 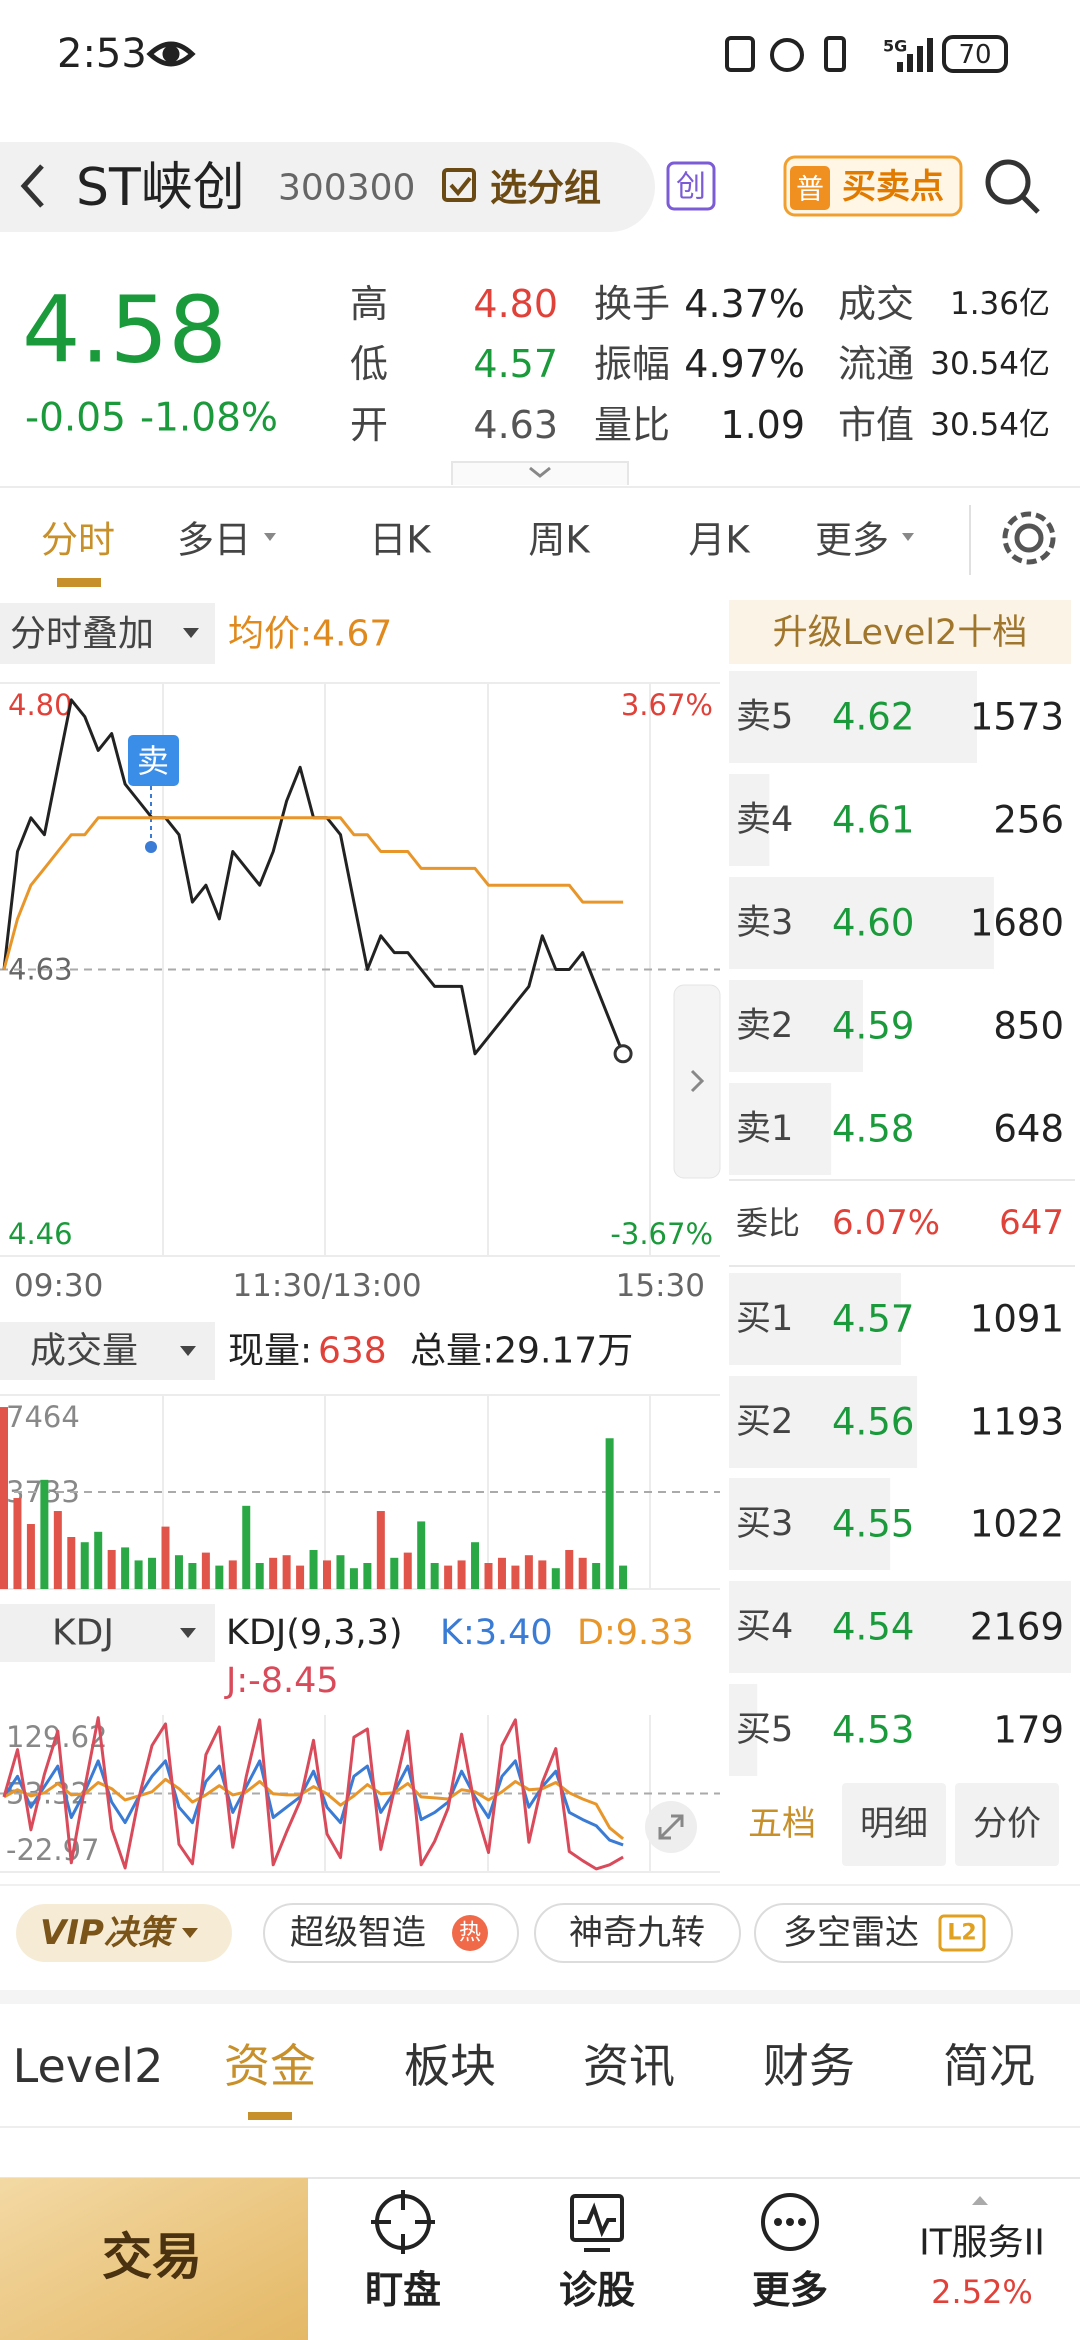 I want to click on y2-tick-label: -3.67%, so click(x=661, y=1234).